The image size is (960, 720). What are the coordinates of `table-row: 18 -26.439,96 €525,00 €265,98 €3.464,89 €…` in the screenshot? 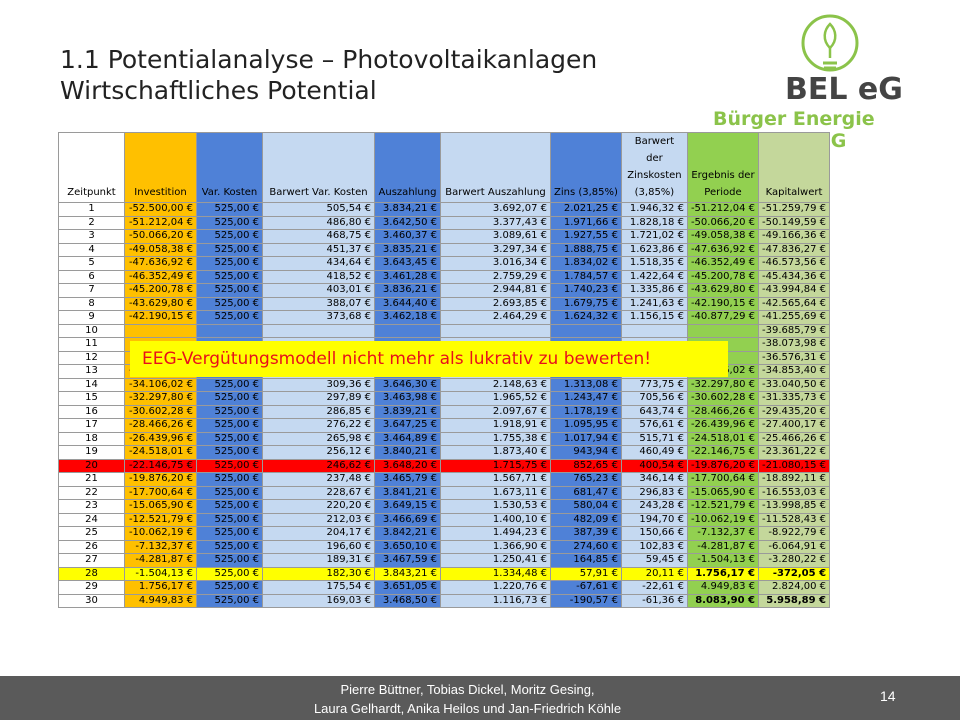 It's located at (444, 438).